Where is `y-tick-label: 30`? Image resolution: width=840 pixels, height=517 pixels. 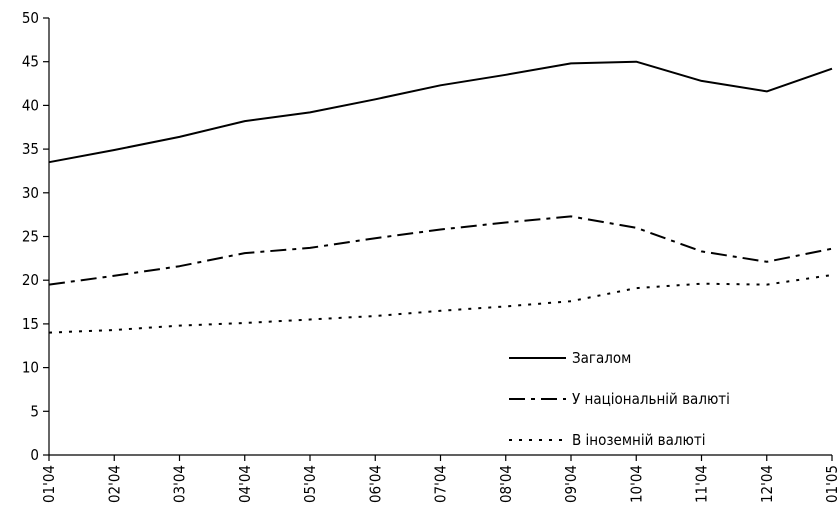 y-tick-label: 30 is located at coordinates (30, 193).